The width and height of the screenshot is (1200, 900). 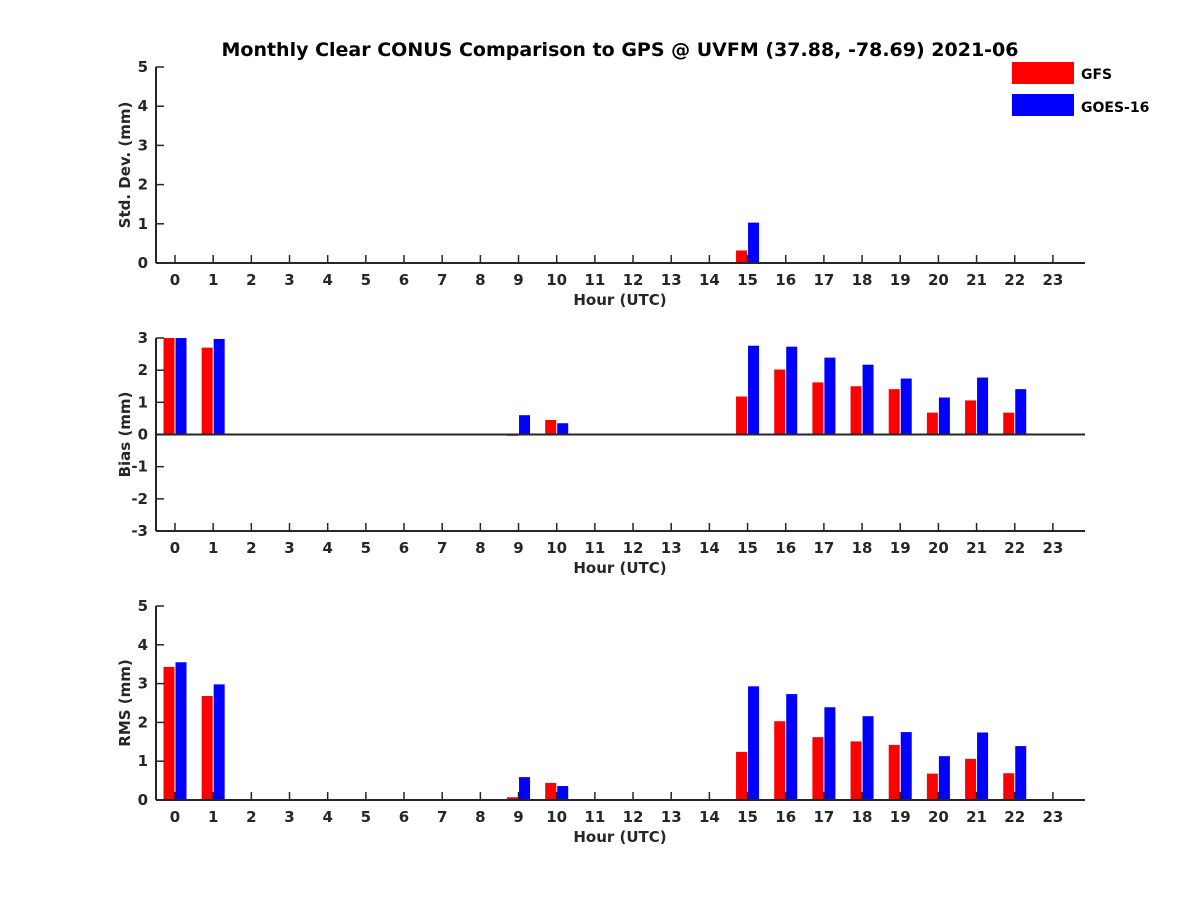 What do you see at coordinates (1052, 817) in the screenshot?
I see `x-tick-label-rms: 23` at bounding box center [1052, 817].